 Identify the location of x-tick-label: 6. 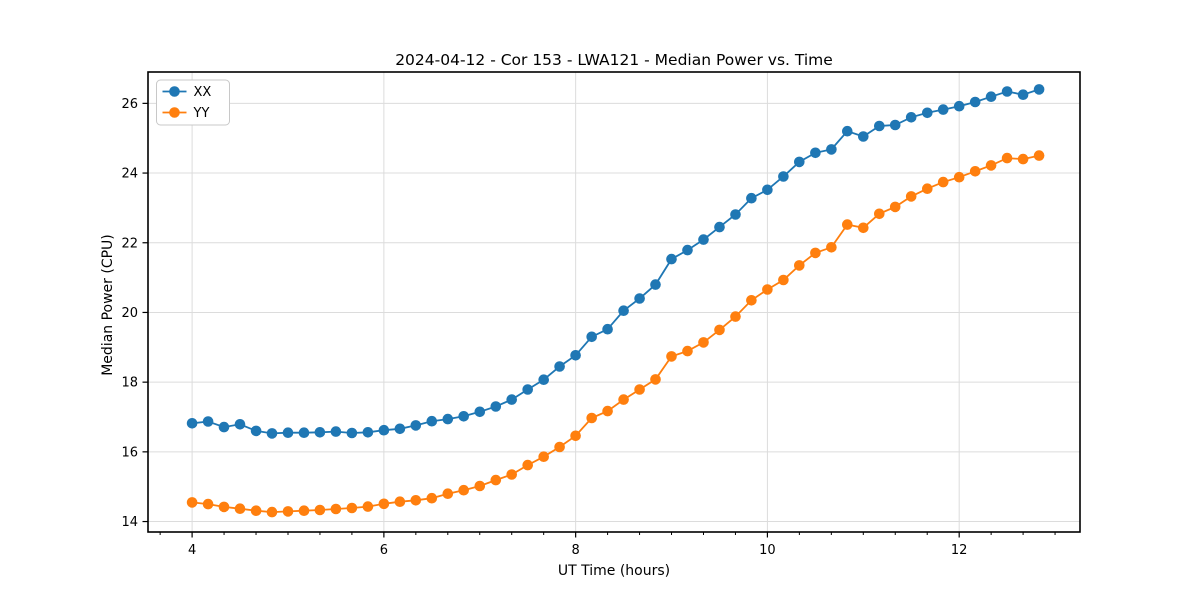
(384, 550).